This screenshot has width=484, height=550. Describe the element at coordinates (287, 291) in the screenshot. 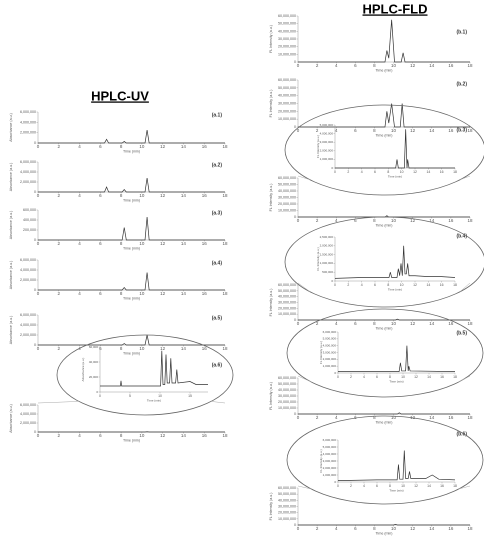

I see `y-tick-label: 50,000,000` at that location.